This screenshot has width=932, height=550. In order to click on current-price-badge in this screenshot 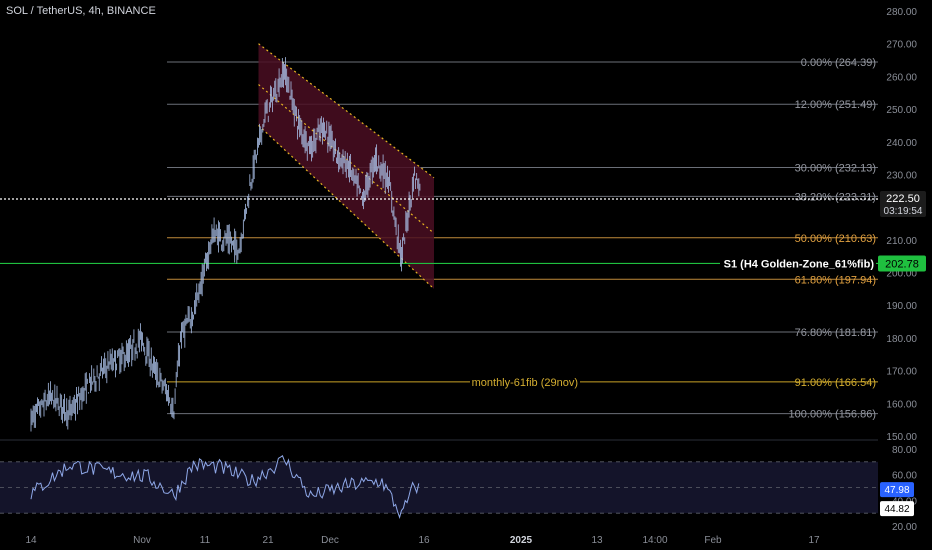, I will do `click(903, 203)`.